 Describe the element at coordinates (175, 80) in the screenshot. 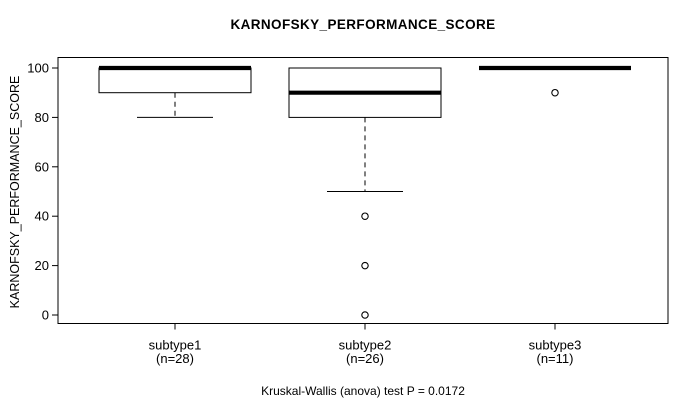

I see `iqr-box` at that location.